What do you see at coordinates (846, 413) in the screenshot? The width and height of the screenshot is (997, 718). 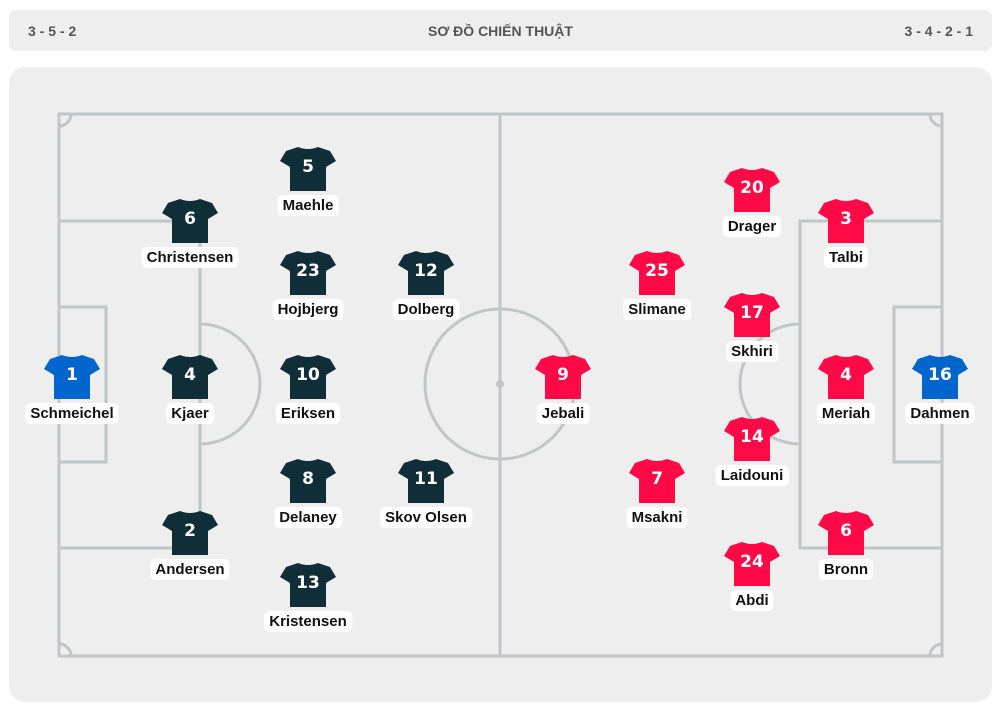 I see `player-name: Meriah` at bounding box center [846, 413].